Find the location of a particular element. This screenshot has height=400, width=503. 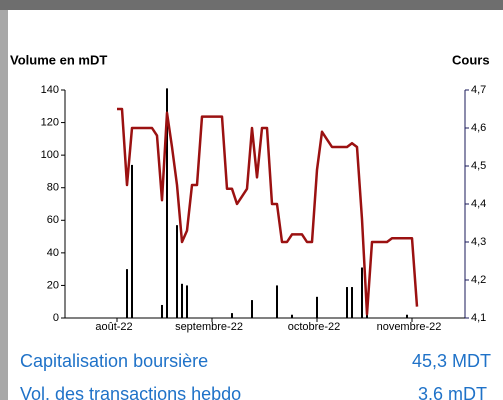

x-tick-label: octobre-22 is located at coordinates (314, 327).